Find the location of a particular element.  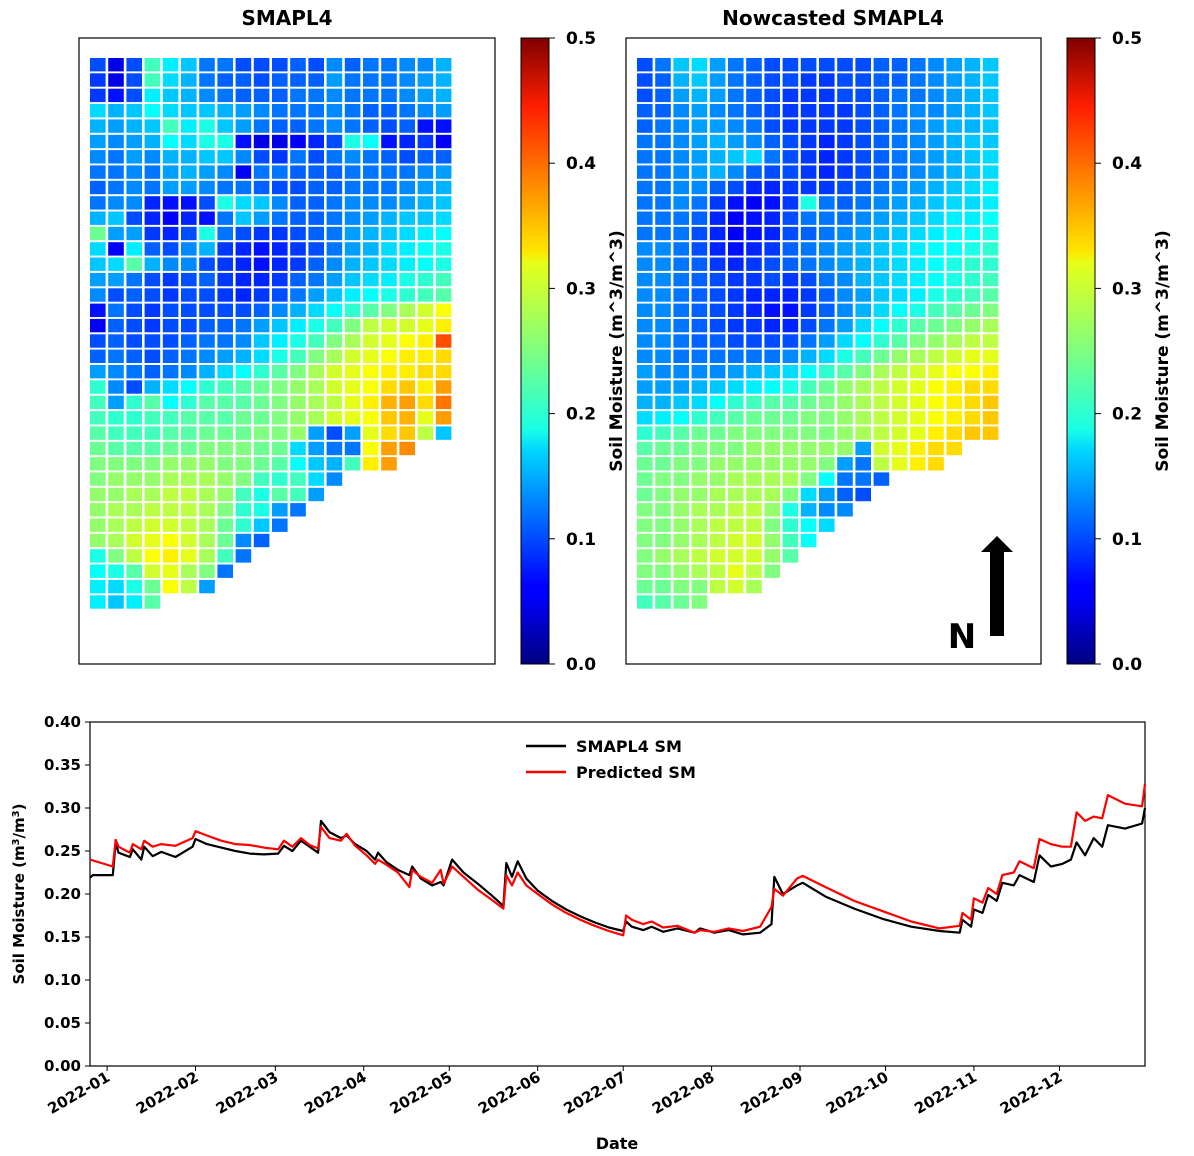

legend: SMAPL4 SM Predicted SM is located at coordinates (611, 759).